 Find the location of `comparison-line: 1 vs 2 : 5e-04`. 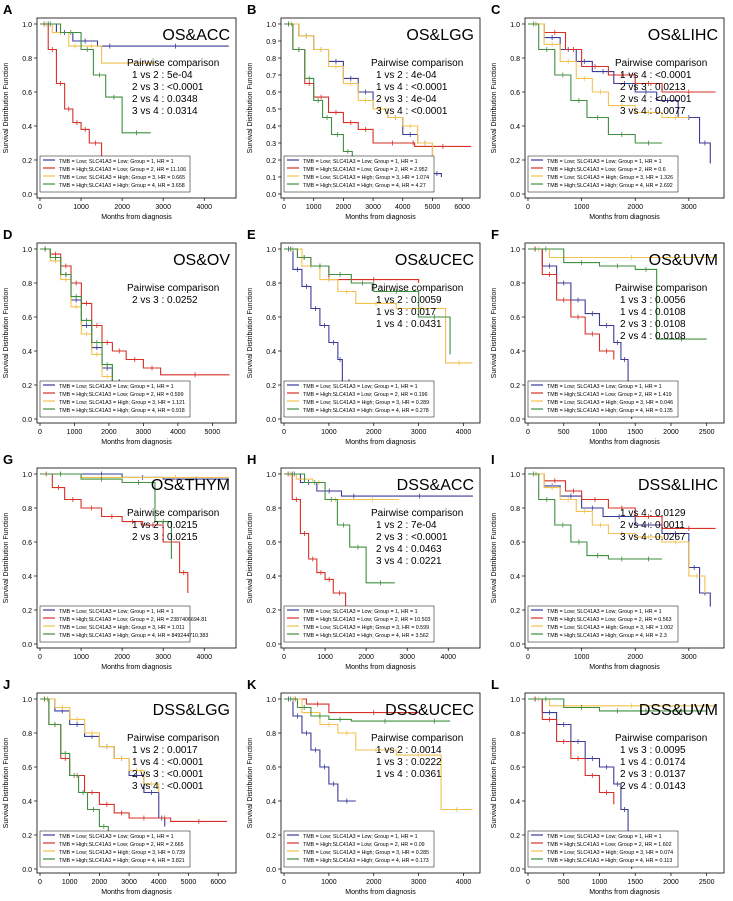

comparison-line: 1 vs 2 : 5e-04 is located at coordinates (162, 75).